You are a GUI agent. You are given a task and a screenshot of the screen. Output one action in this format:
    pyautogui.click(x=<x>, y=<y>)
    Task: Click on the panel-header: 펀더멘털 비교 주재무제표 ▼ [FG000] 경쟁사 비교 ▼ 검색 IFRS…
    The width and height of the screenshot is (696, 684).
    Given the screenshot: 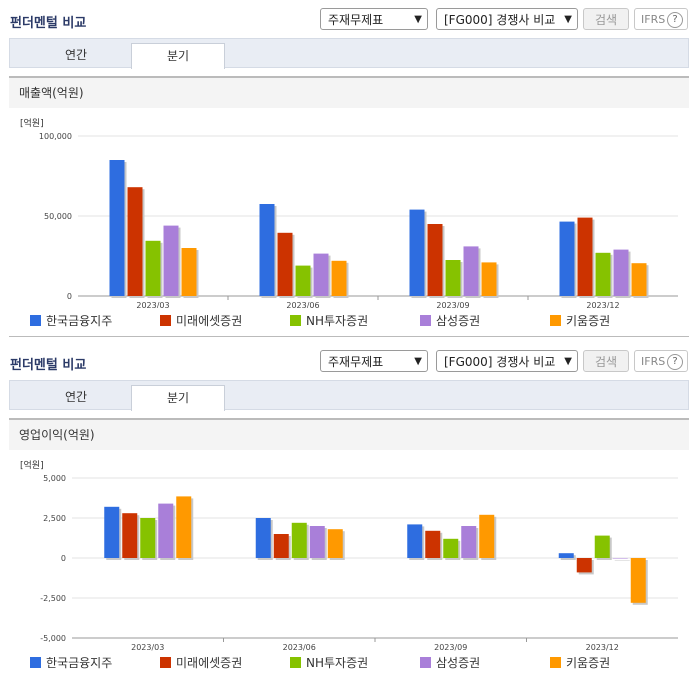 What is the action you would take?
    pyautogui.click(x=348, y=19)
    